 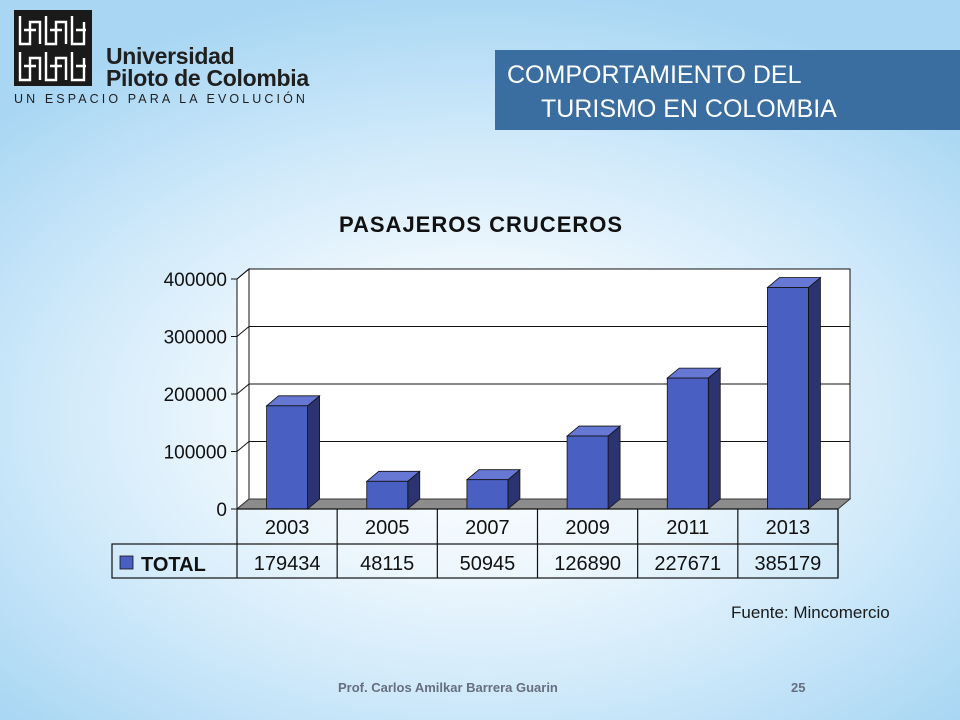 What do you see at coordinates (195, 338) in the screenshot?
I see `y-tick-label: 300000` at bounding box center [195, 338].